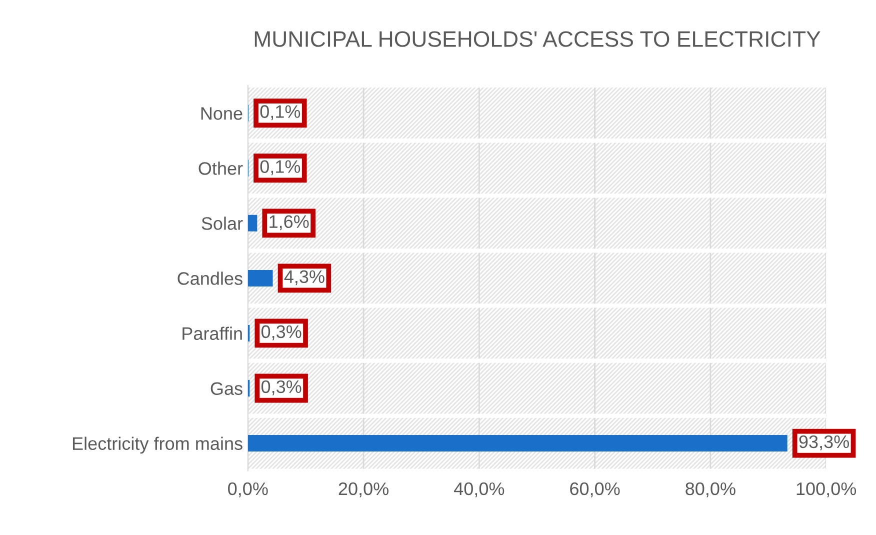 The height and width of the screenshot is (535, 876). What do you see at coordinates (479, 490) in the screenshot?
I see `x-tick-label: 40,0%` at bounding box center [479, 490].